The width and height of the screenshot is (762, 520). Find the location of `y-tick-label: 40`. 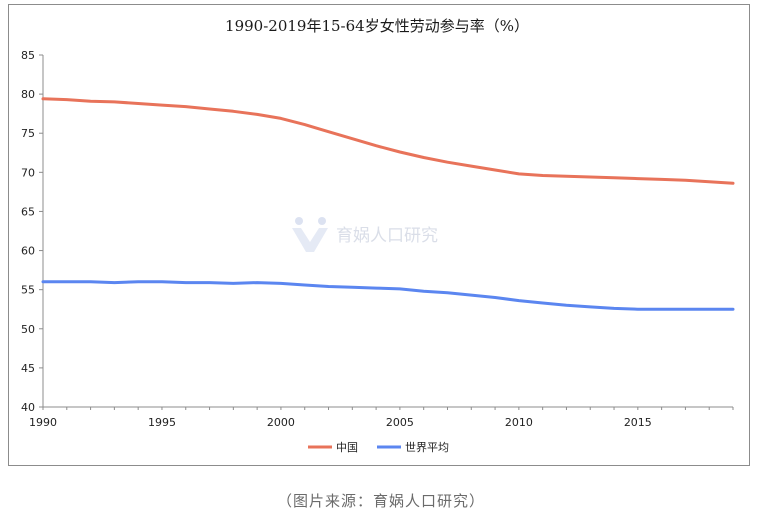

y-tick-label: 40 is located at coordinates (28, 407).